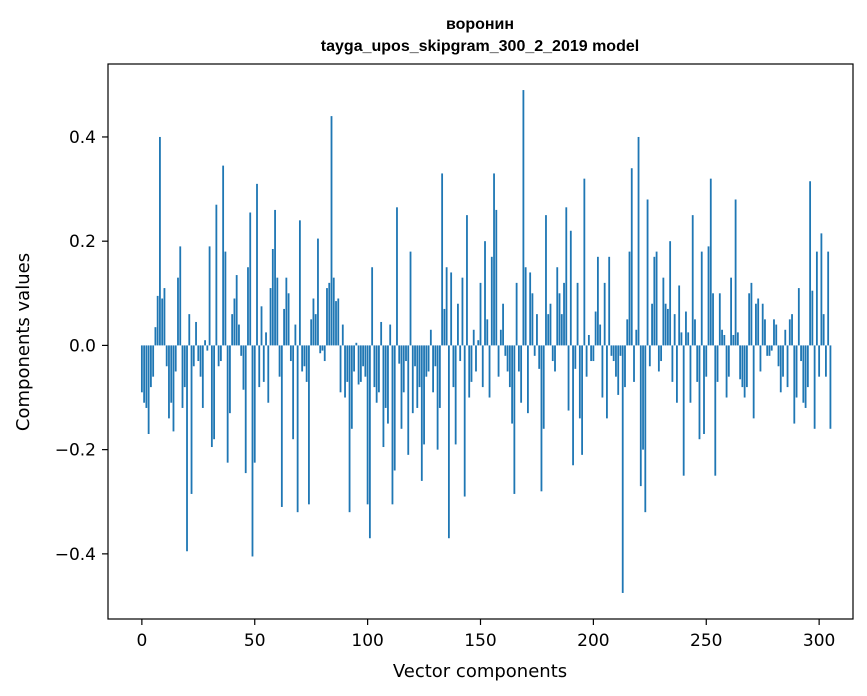  I want to click on chart-title: воронин, so click(480, 24).